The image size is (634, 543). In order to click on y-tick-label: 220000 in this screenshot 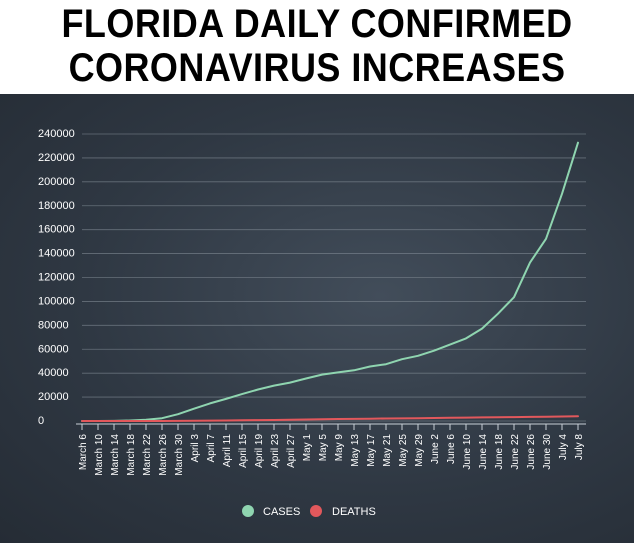, I will do `click(56, 158)`.